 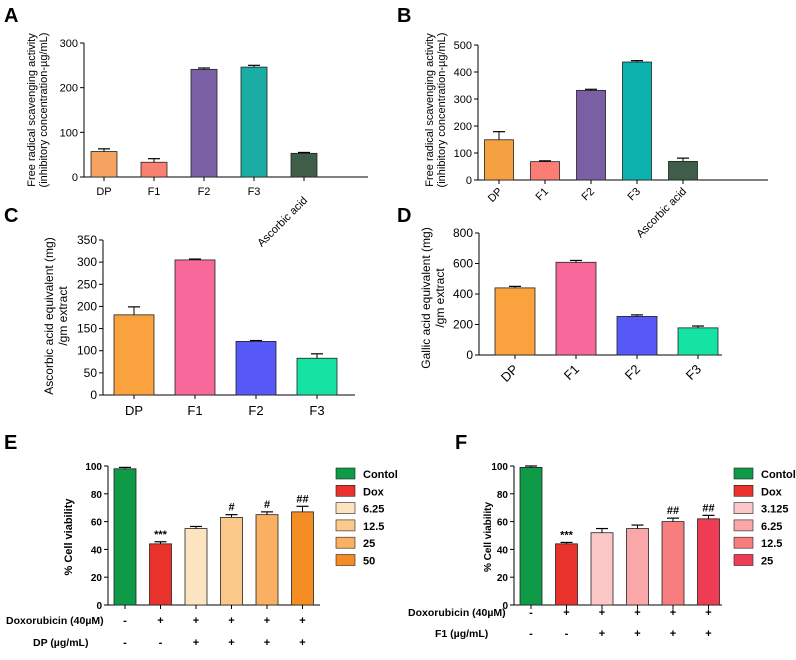 What do you see at coordinates (404, 16) in the screenshot?
I see `panel-label-b: B` at bounding box center [404, 16].